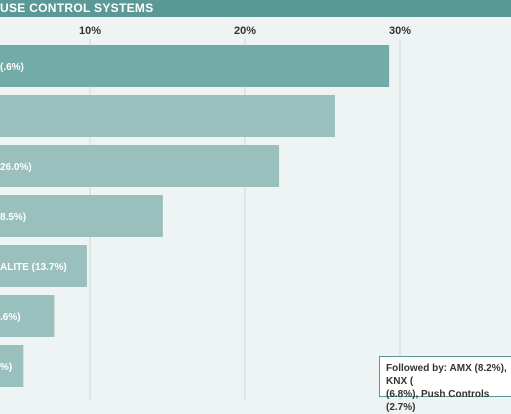 The height and width of the screenshot is (414, 511). What do you see at coordinates (400, 31) in the screenshot?
I see `x-tick-label: 30%` at bounding box center [400, 31].